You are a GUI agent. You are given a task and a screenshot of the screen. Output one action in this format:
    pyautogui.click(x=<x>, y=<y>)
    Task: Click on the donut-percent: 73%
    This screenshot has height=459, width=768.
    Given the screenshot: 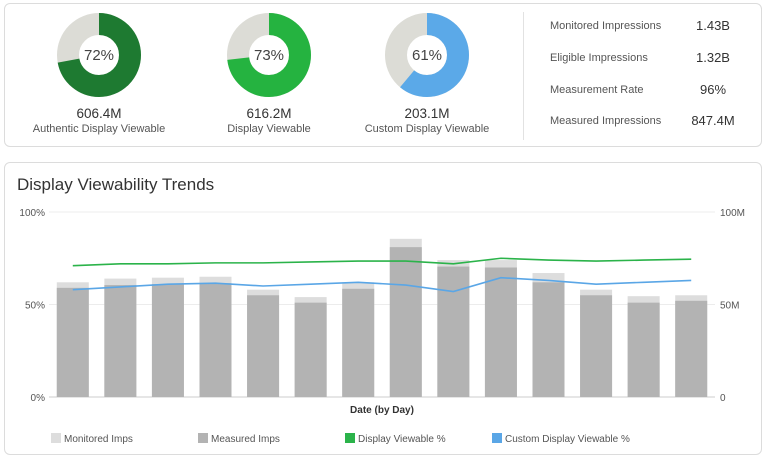 What is the action you would take?
    pyautogui.click(x=269, y=55)
    